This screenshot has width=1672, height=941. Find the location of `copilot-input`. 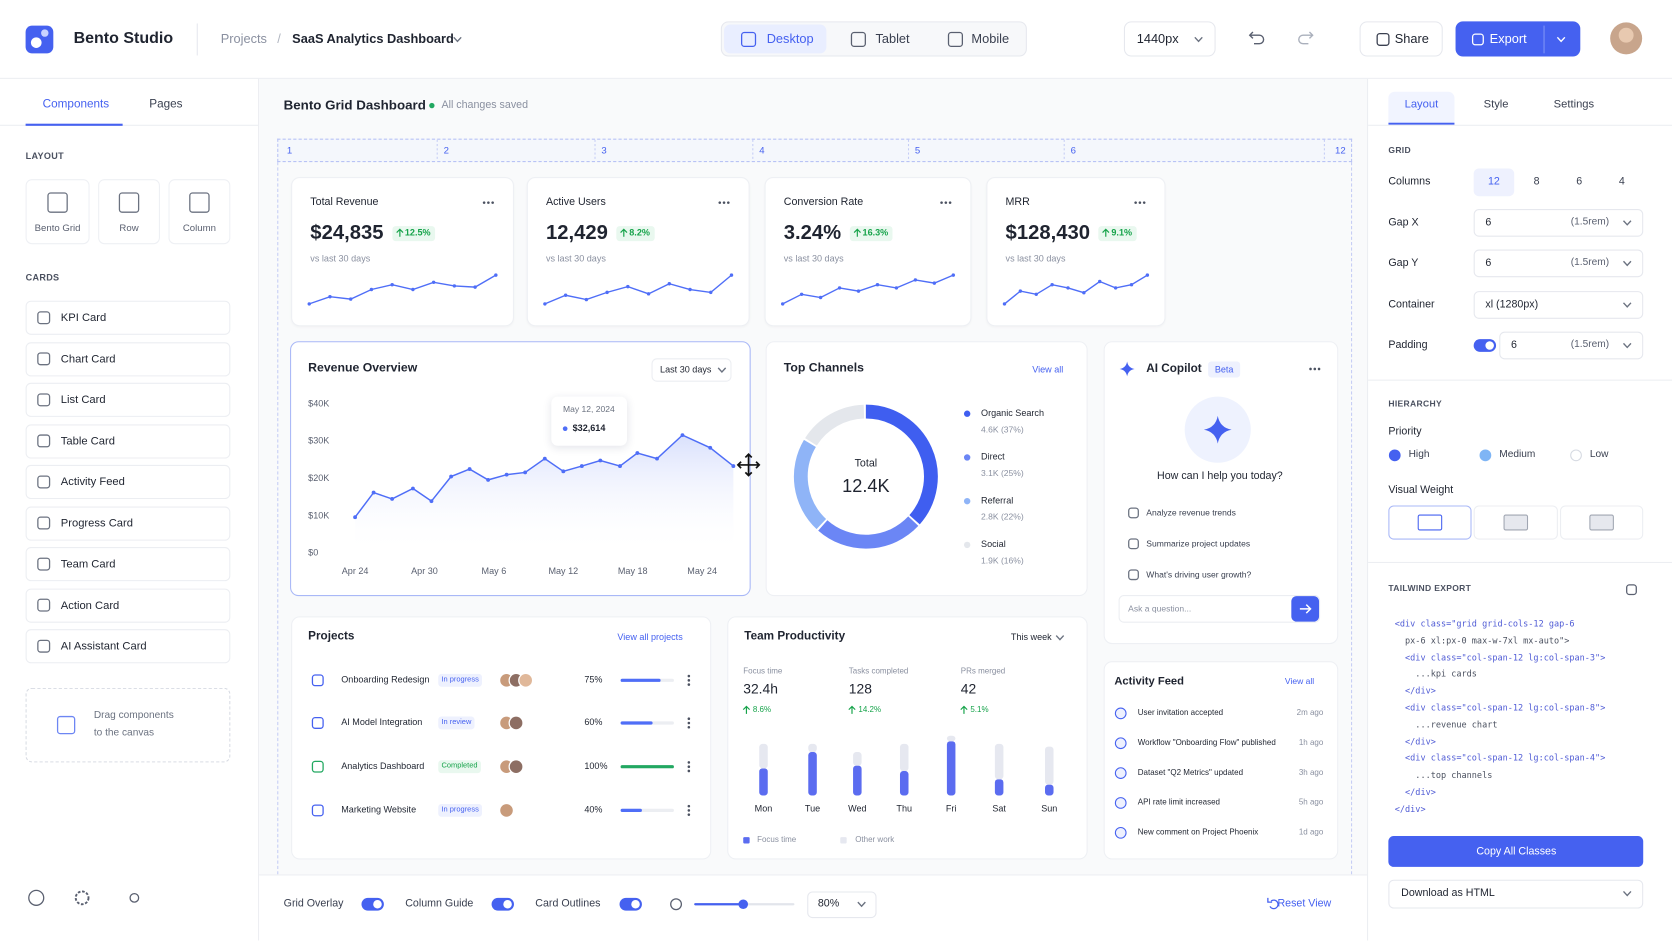

copilot-input is located at coordinates (1219, 609).